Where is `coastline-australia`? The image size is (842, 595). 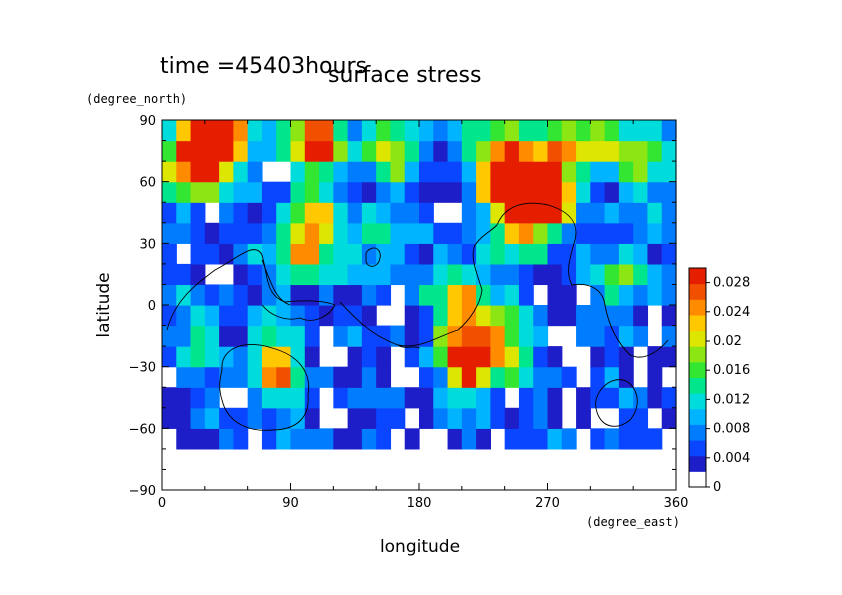 coastline-australia is located at coordinates (616, 403).